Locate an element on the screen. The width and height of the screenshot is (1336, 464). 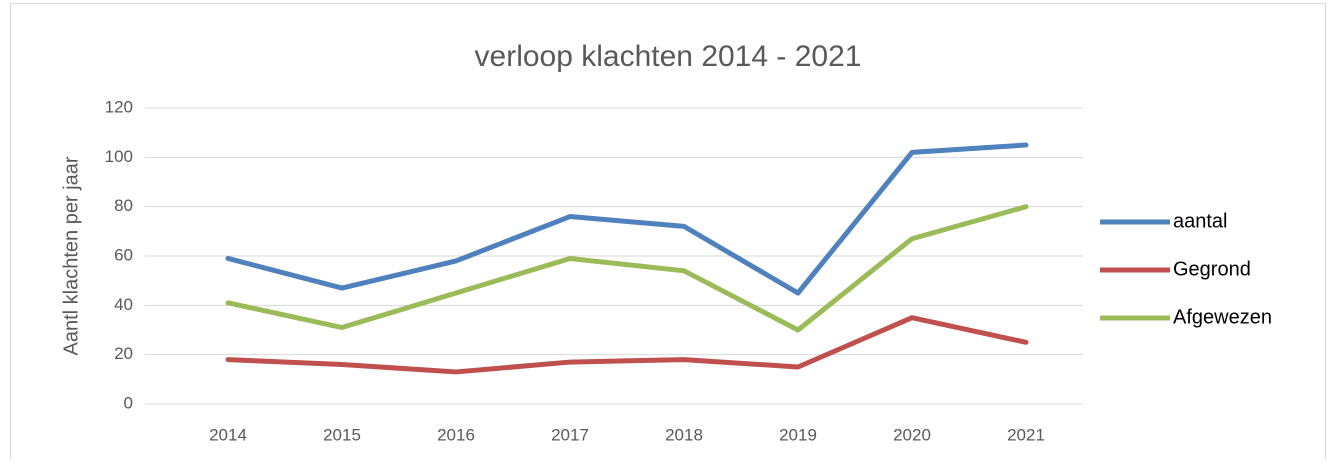
y-tick-label: 20 is located at coordinates (123, 353).